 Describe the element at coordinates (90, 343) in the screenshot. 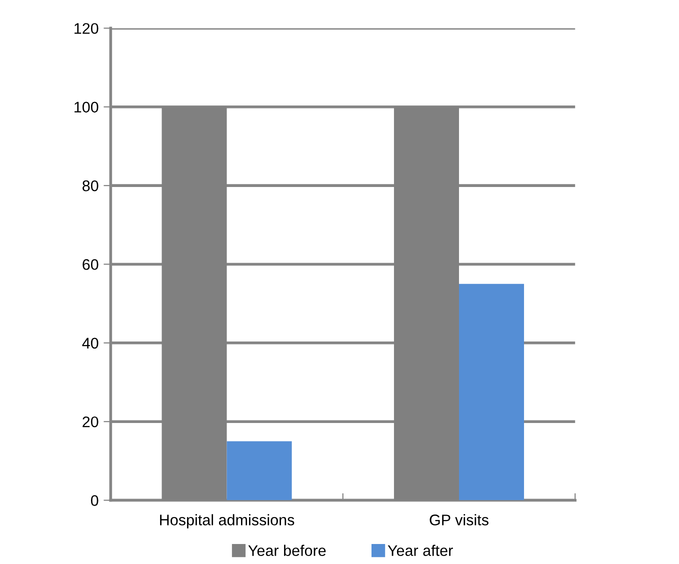

I see `y-tick-label: 40` at that location.